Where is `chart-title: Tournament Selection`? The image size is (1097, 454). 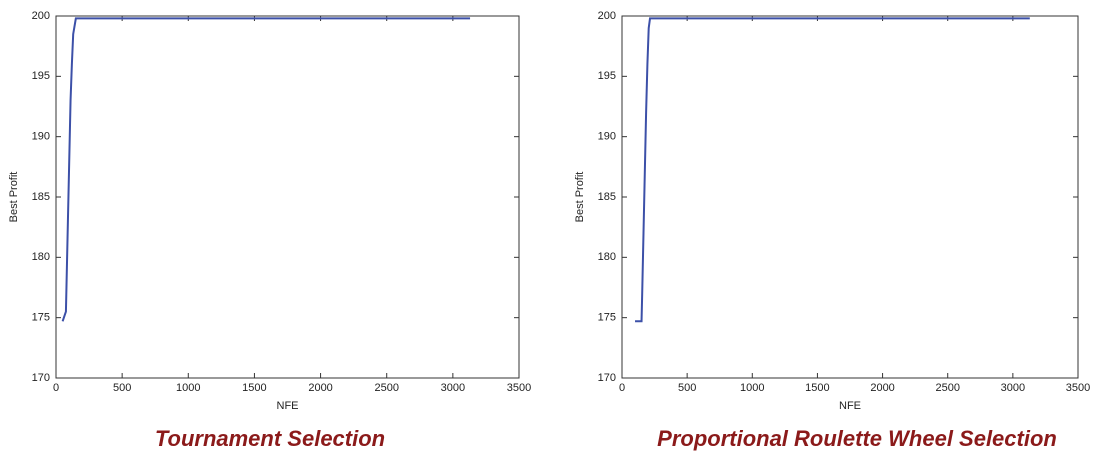
chart-title: Tournament Selection is located at coordinates (270, 438).